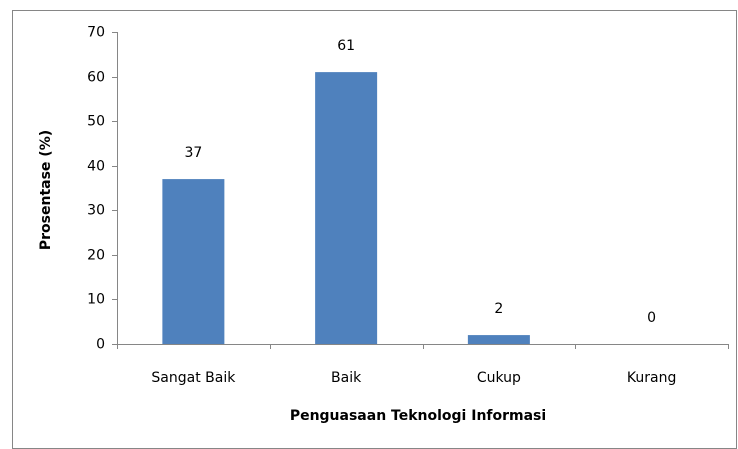 This screenshot has height=449, width=738. I want to click on data-label: 2, so click(498, 309).